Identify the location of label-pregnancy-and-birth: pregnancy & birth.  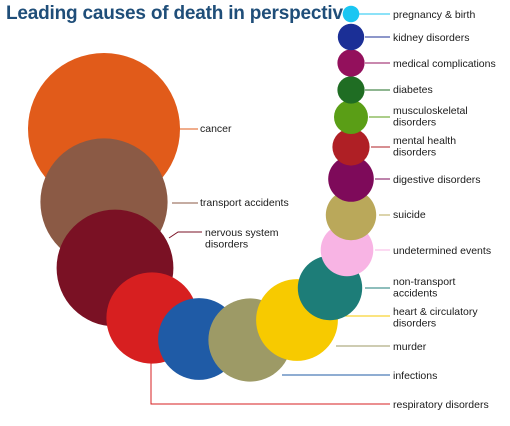
(434, 15).